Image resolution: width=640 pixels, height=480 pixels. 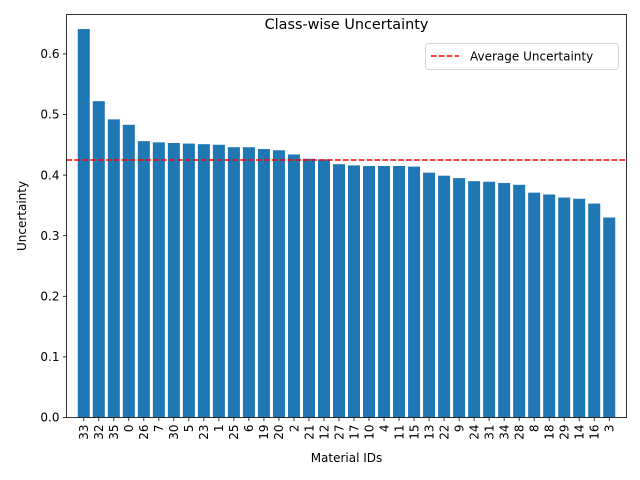 I want to click on y-tick-label: 0.3, so click(x=49, y=236).